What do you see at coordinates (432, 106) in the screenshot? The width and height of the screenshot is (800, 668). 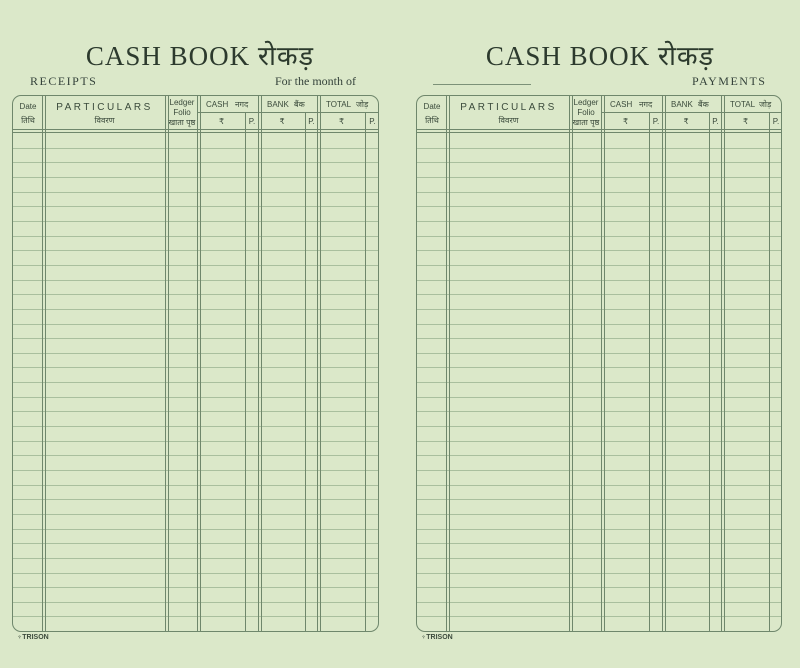 I see `date-header: Date` at bounding box center [432, 106].